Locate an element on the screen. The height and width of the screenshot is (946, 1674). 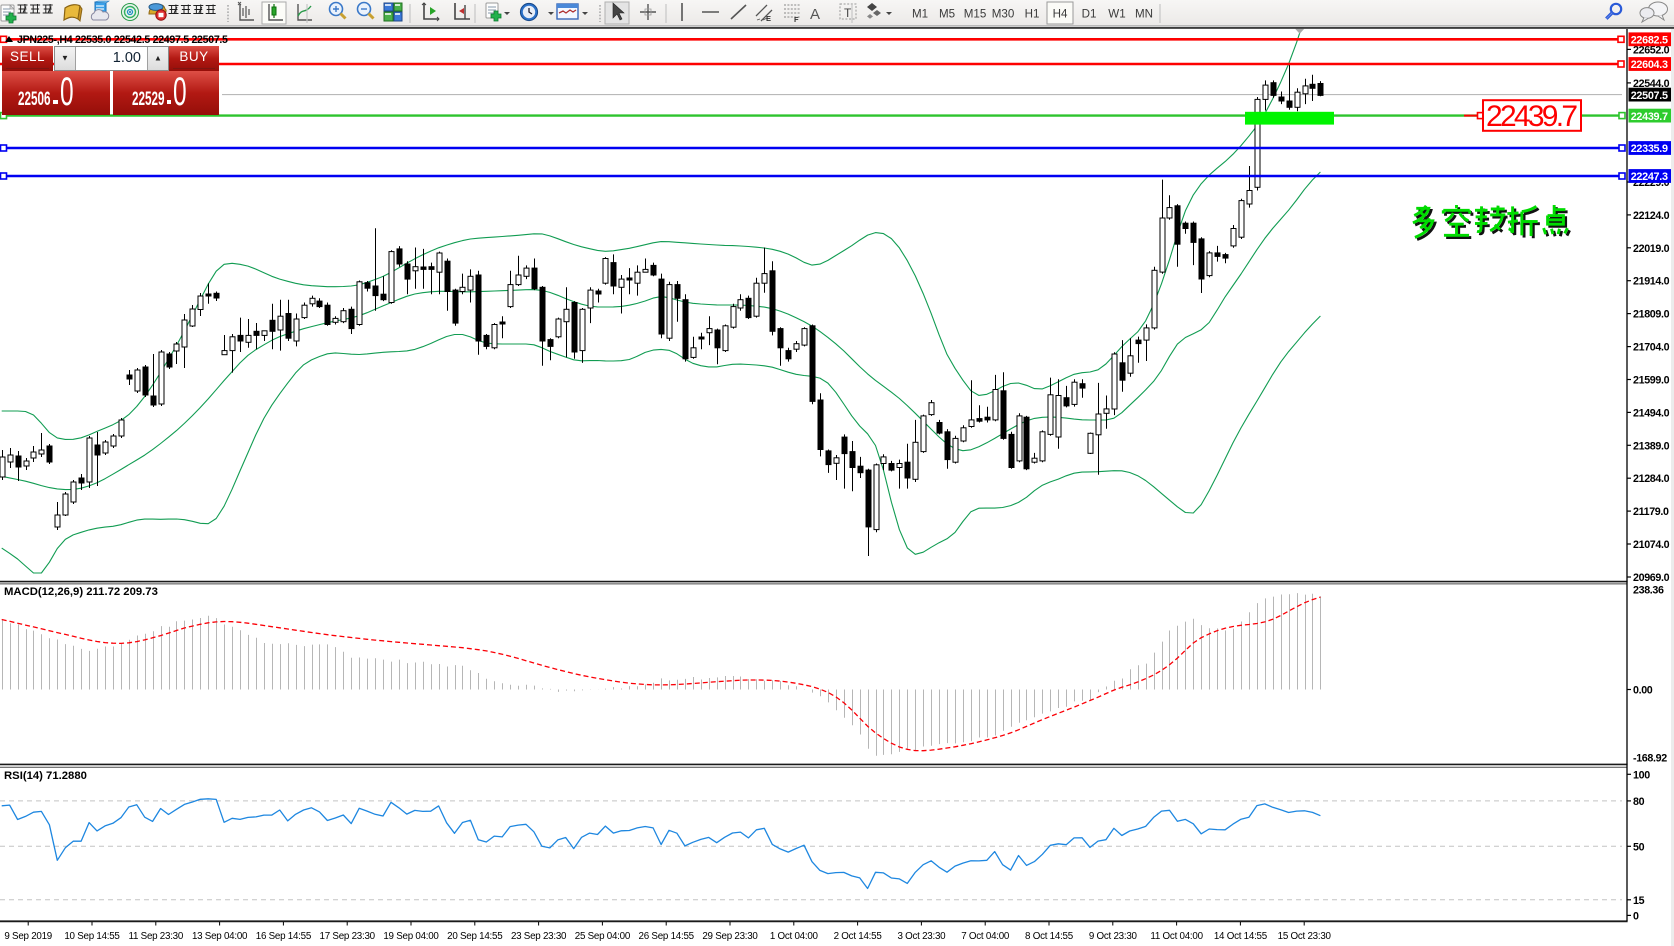
svg-text: 2 Oct 14:55 is located at coordinates (858, 936).